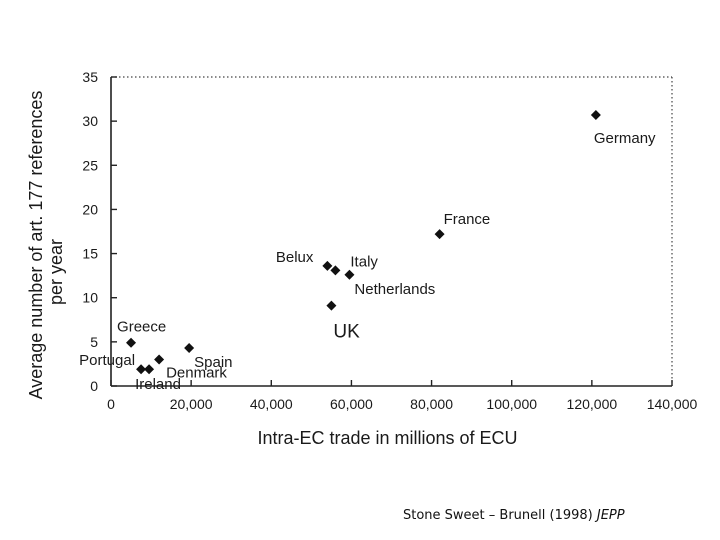 The height and width of the screenshot is (540, 720). I want to click on x-tick-label: 80,000, so click(431, 404).